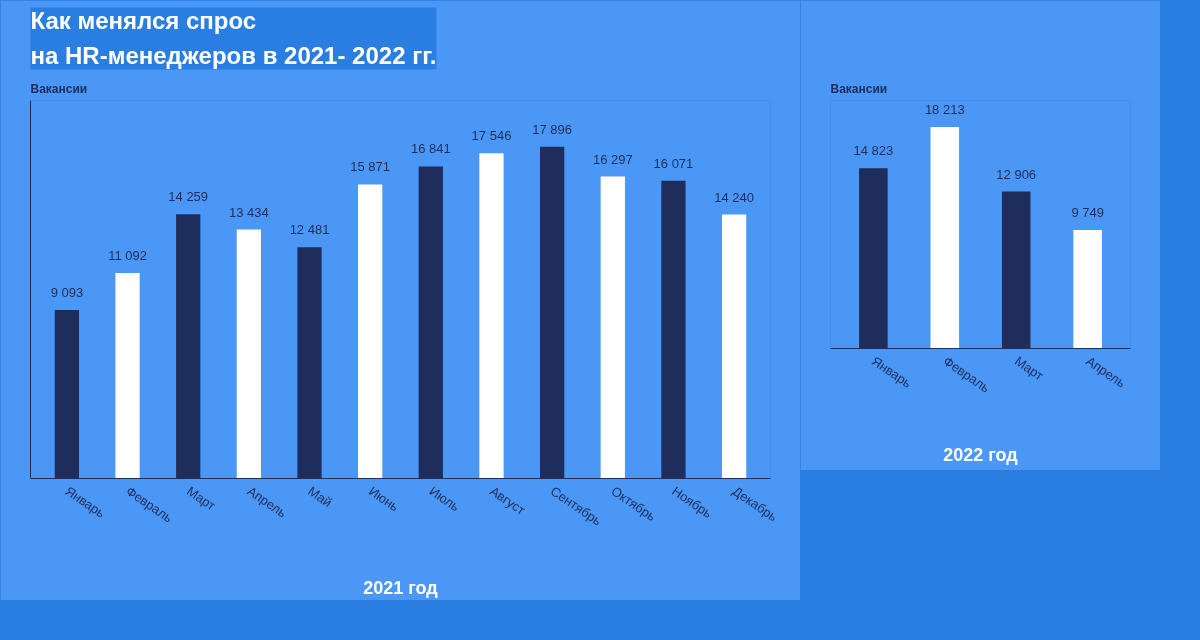  What do you see at coordinates (127, 255) in the screenshot?
I see `data-label: 11 092` at bounding box center [127, 255].